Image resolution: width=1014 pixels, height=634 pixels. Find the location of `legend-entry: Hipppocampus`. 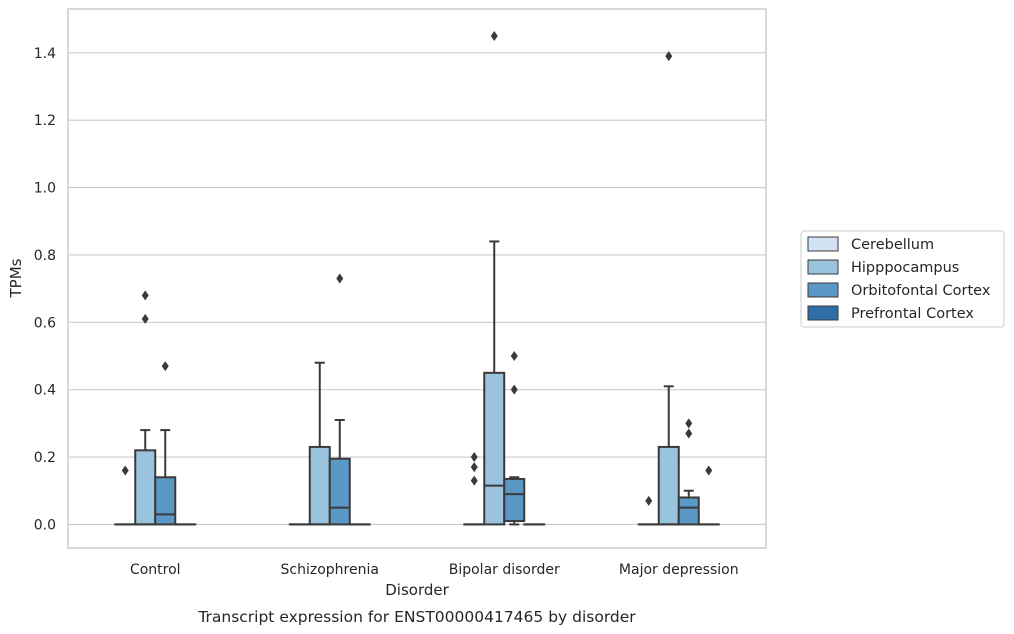

legend-entry: Hipppocampus is located at coordinates (883, 267).